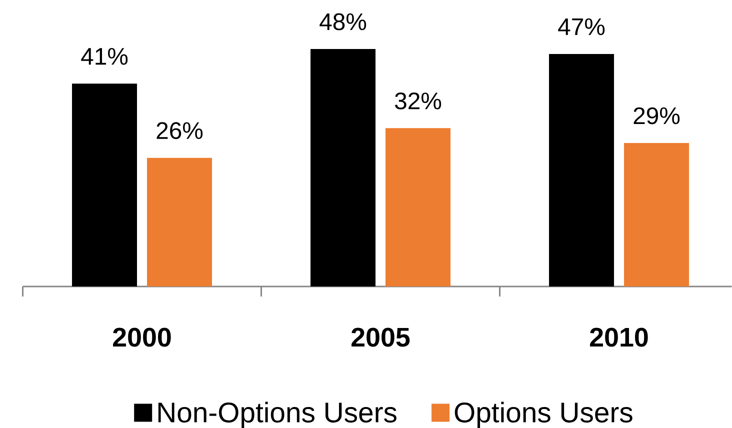 The image size is (732, 428). Describe the element at coordinates (179, 131) in the screenshot. I see `data-label: 26%` at that location.